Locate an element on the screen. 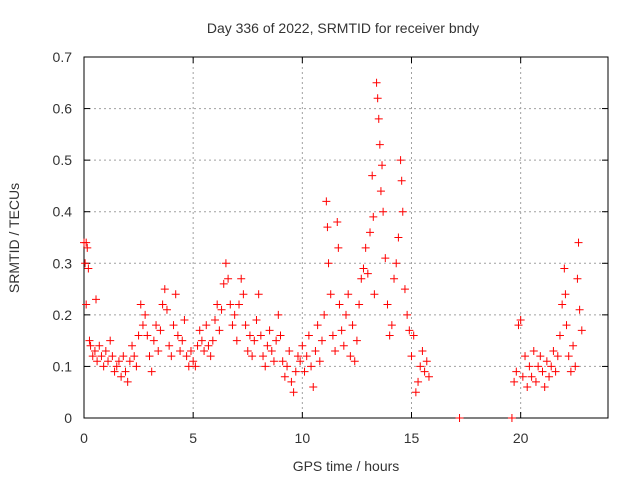 Image resolution: width=640 pixels, height=480 pixels. y-tick-label: 0.5 is located at coordinates (63, 160).